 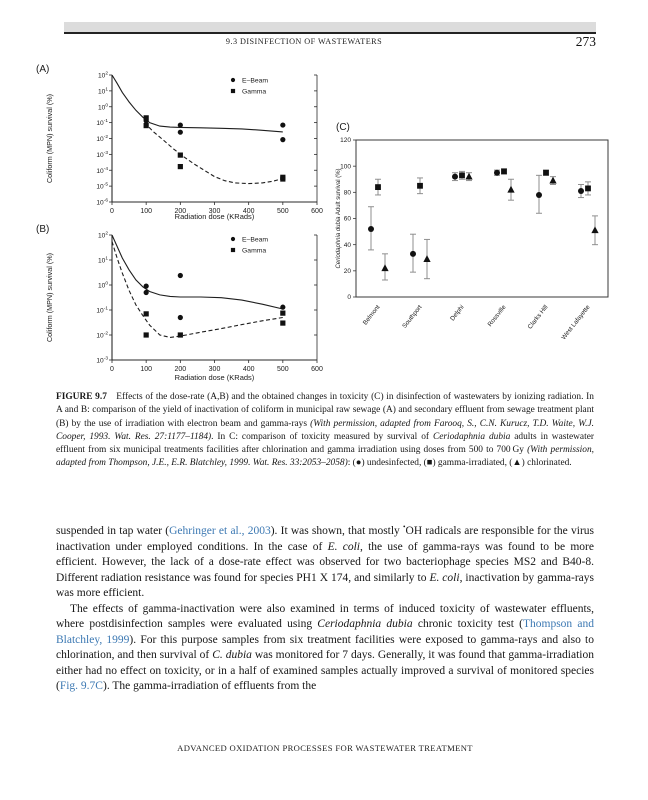 I want to click on svg-text: Rossville, so click(x=497, y=316).